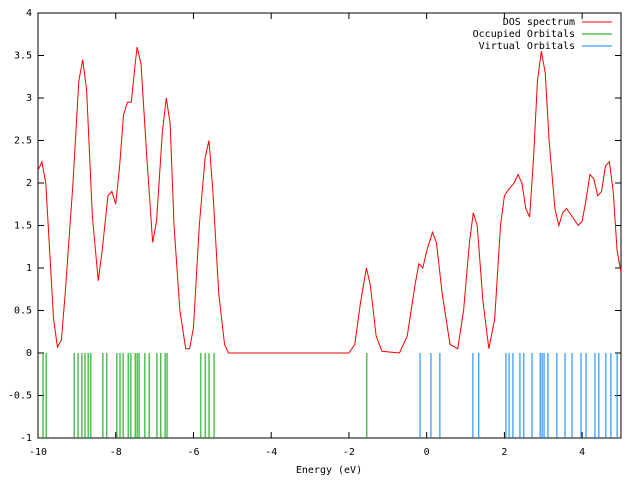 The width and height of the screenshot is (640, 480). What do you see at coordinates (29, 353) in the screenshot?
I see `y-tick-label: 0` at bounding box center [29, 353].